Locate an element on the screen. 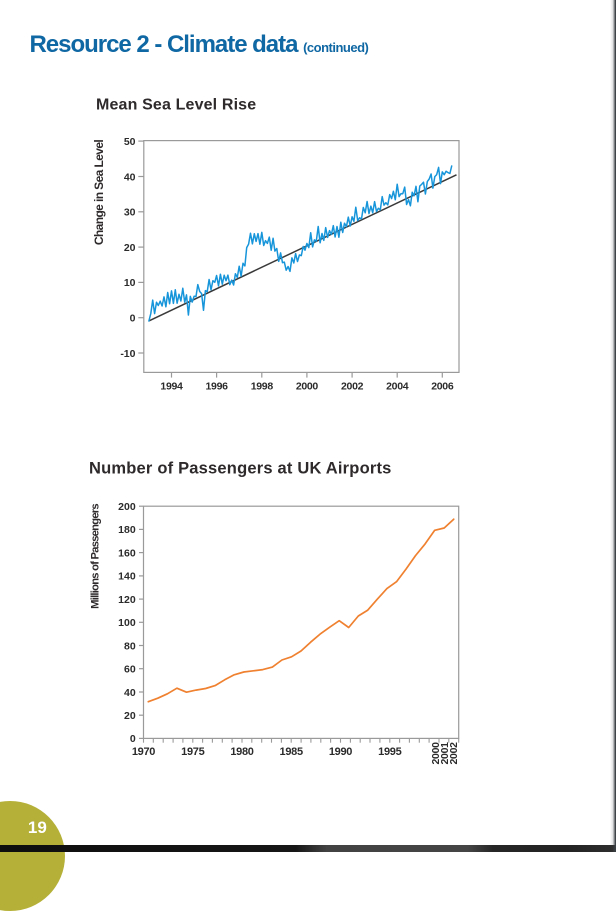 The width and height of the screenshot is (616, 911). svg-text: 30 is located at coordinates (130, 213).